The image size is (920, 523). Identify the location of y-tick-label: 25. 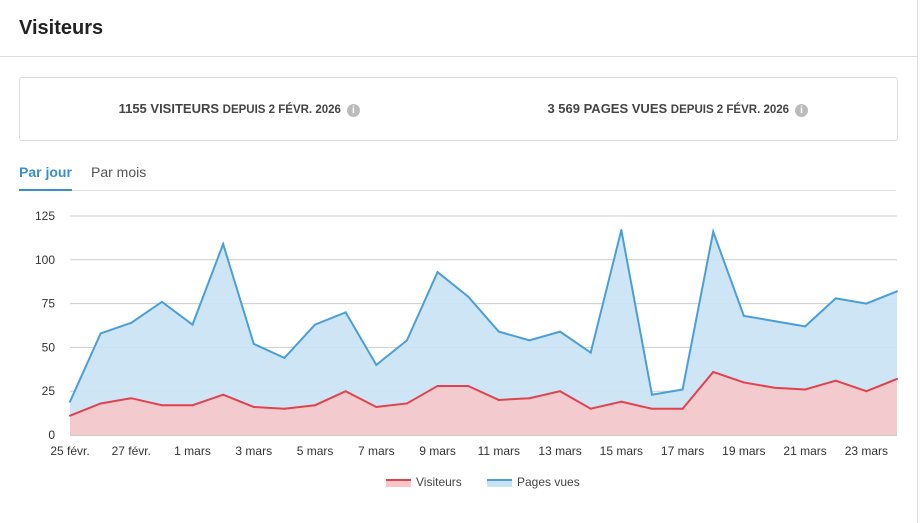
(49, 391).